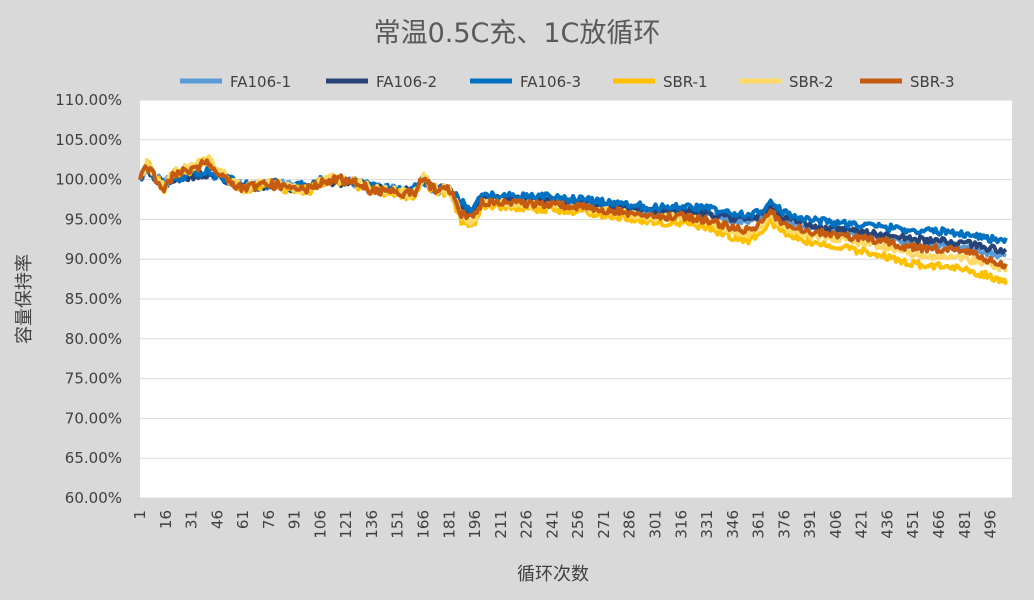 The image size is (1034, 600). Describe the element at coordinates (501, 524) in the screenshot. I see `x-tick-label: 211` at that location.